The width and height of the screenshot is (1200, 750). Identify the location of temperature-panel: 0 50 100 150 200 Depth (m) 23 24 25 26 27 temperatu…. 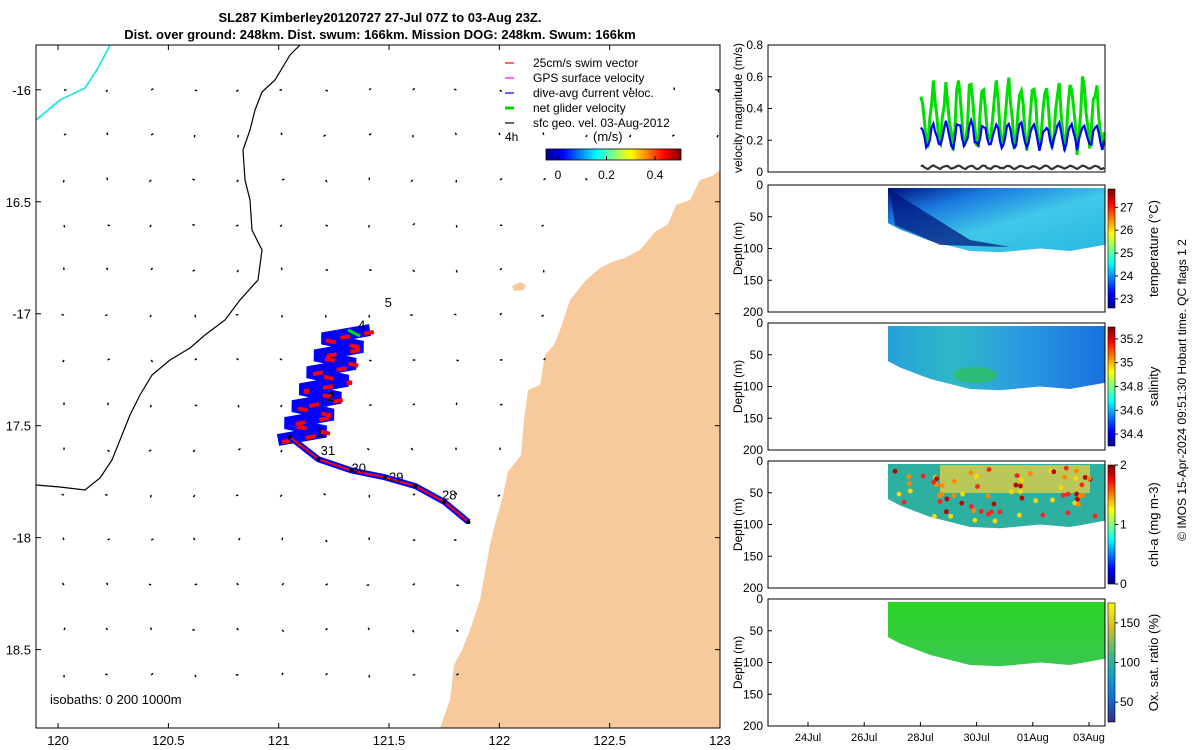
(946, 248).